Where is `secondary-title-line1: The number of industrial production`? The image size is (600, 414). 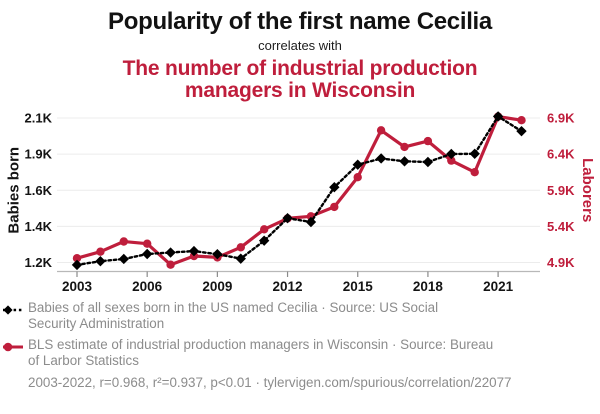 secondary-title-line1: The number of industrial production is located at coordinates (300, 68).